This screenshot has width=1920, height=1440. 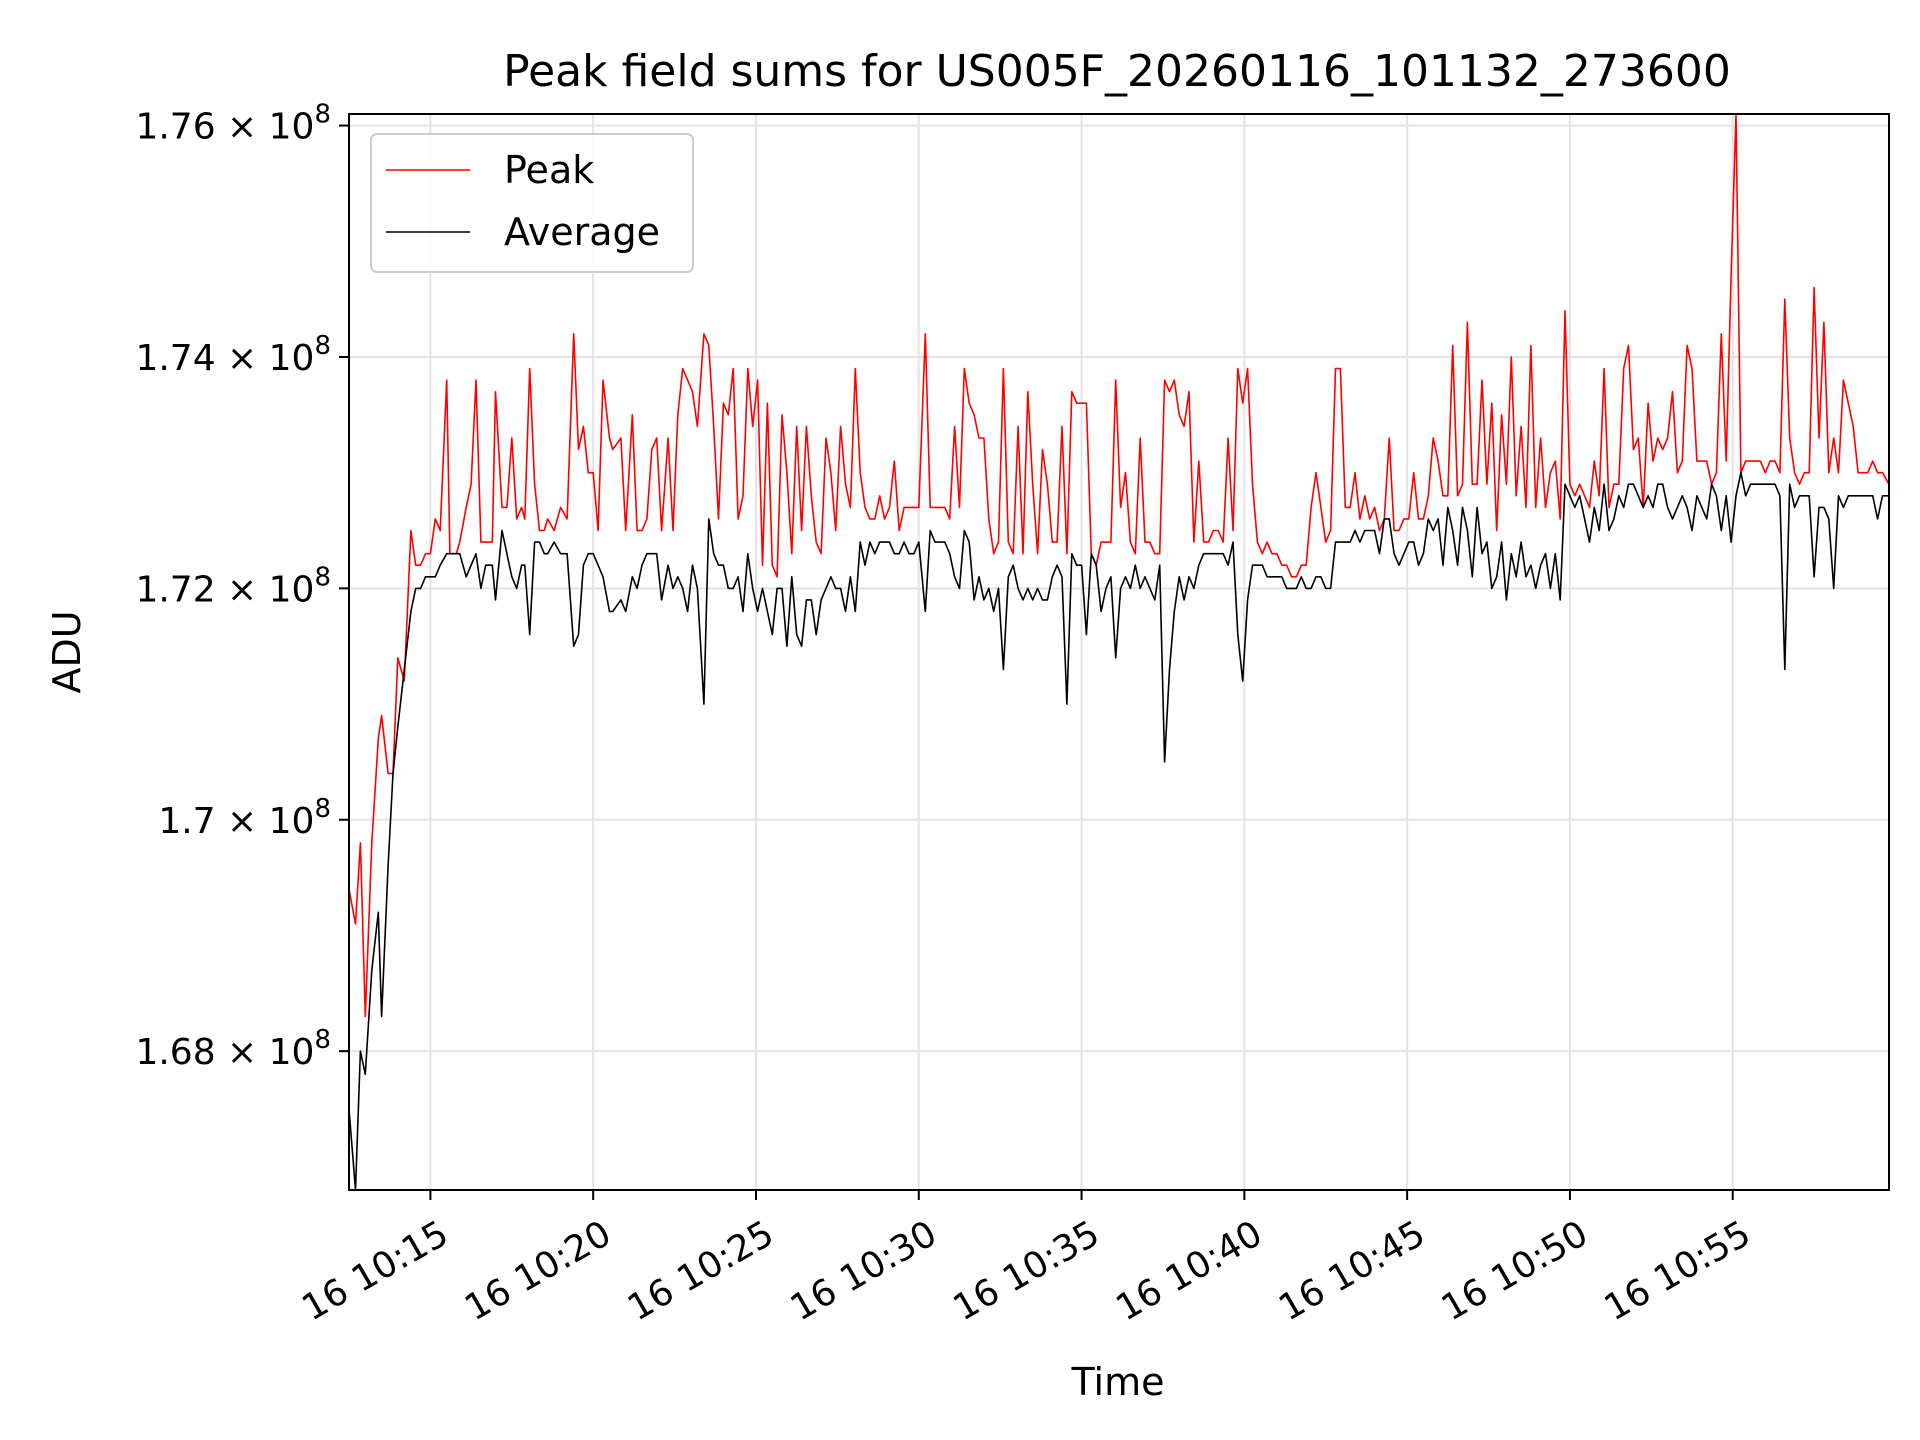 What do you see at coordinates (1118, 1382) in the screenshot?
I see `x-axis-label: Time` at bounding box center [1118, 1382].